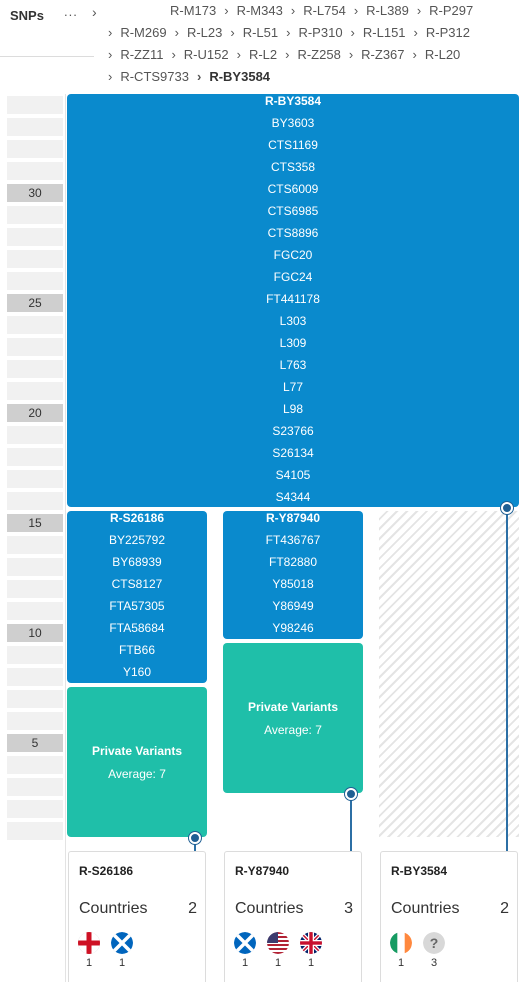 The height and width of the screenshot is (982, 526). Describe the element at coordinates (293, 321) in the screenshot. I see `snp-item: L303` at that location.